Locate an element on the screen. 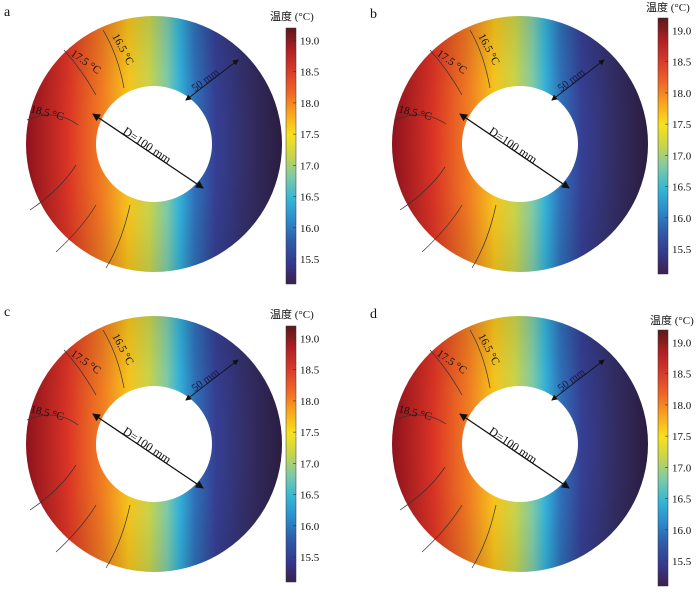  panel-letter: b is located at coordinates (373, 14).